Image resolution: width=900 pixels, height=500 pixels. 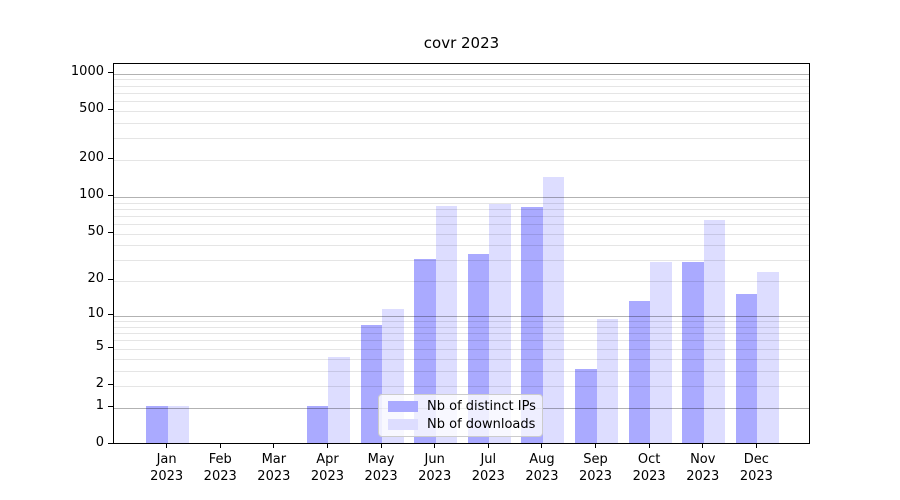 I want to click on y-tick-label: 500, so click(x=91, y=108).